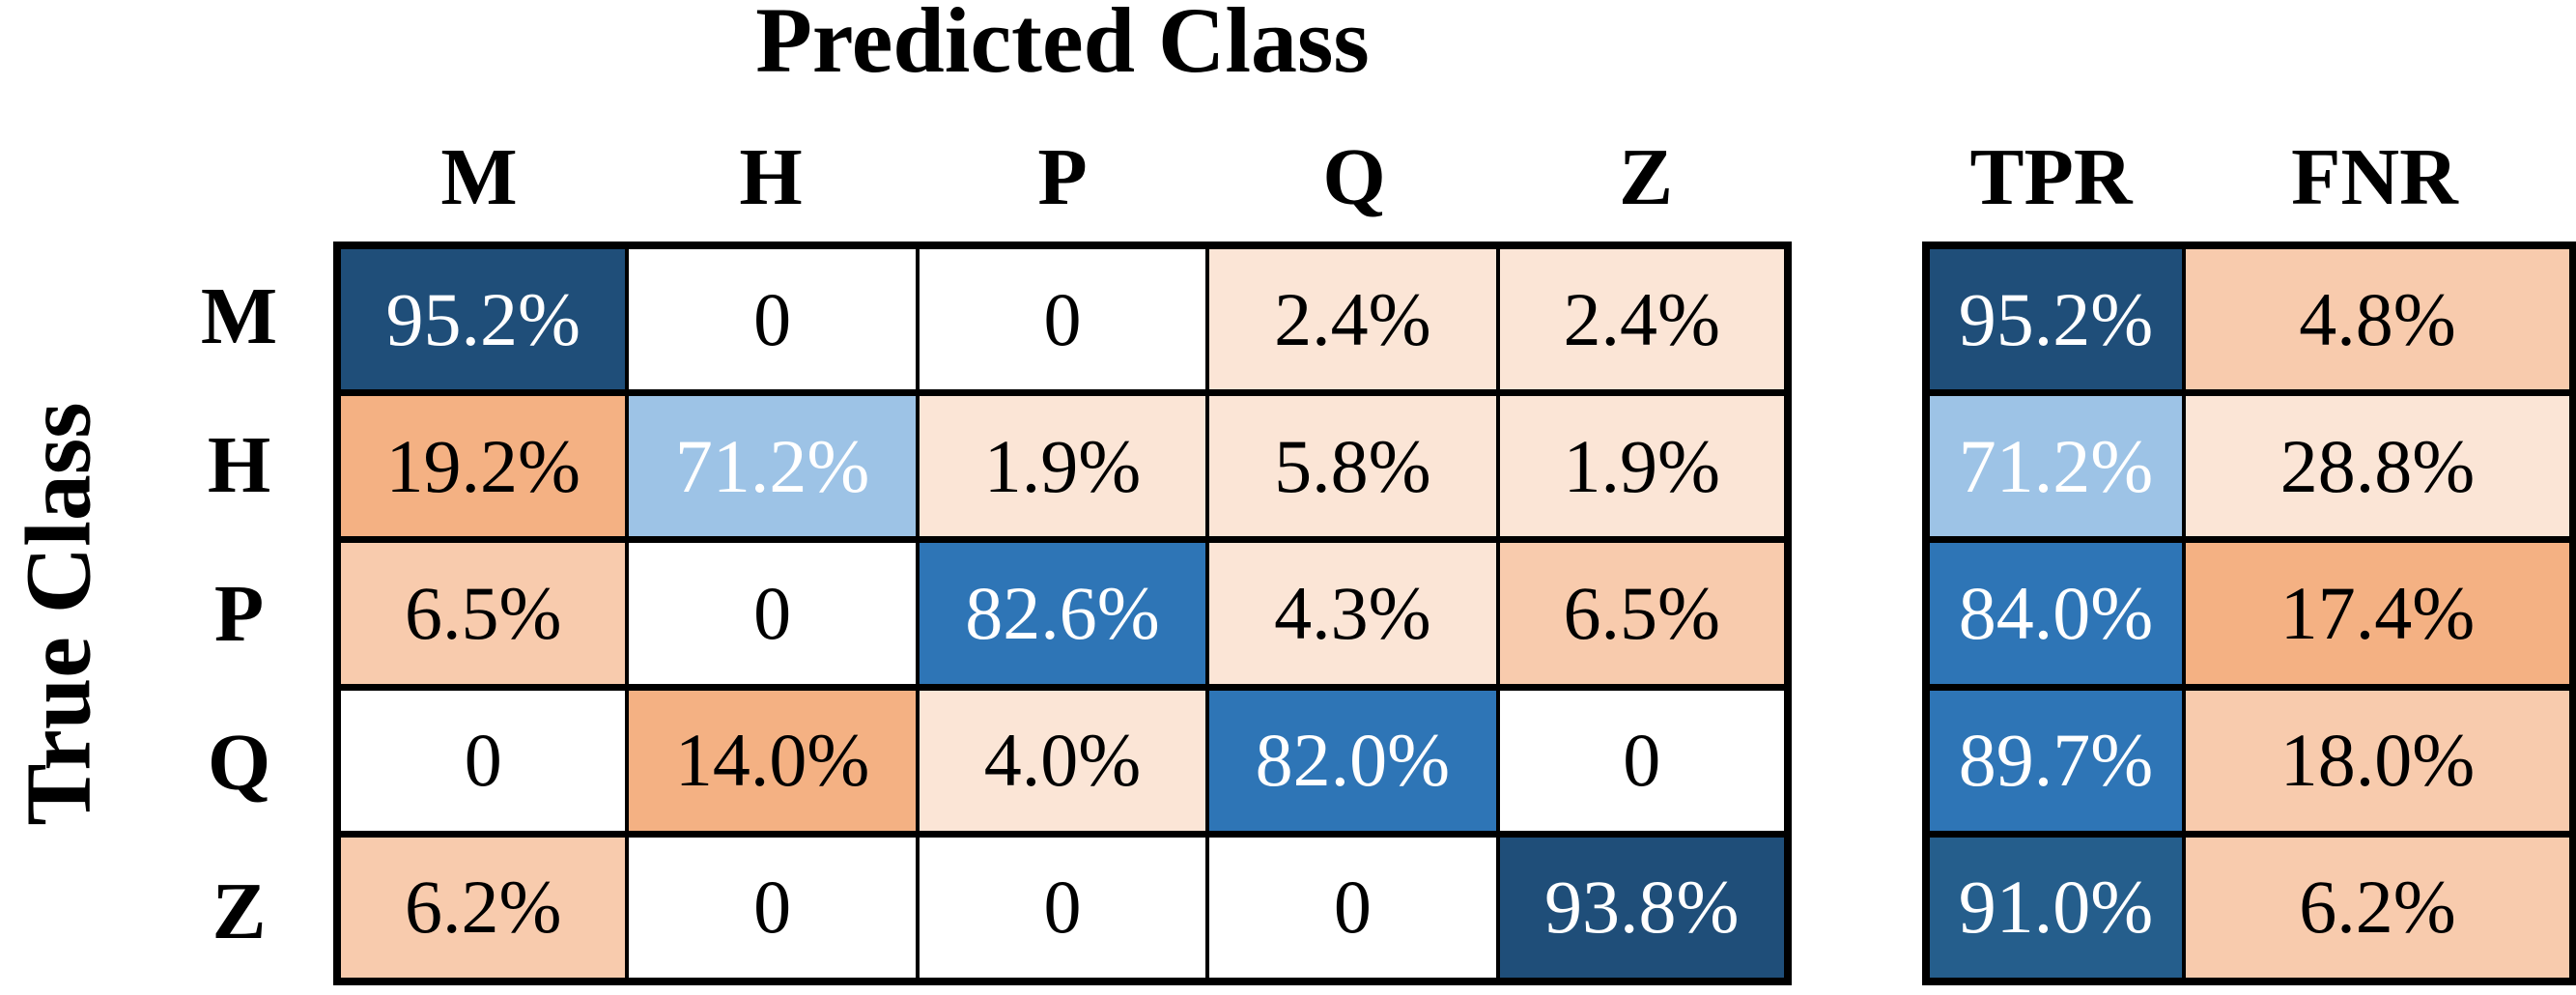  What do you see at coordinates (771, 177) in the screenshot?
I see `col-header-h: H` at bounding box center [771, 177].